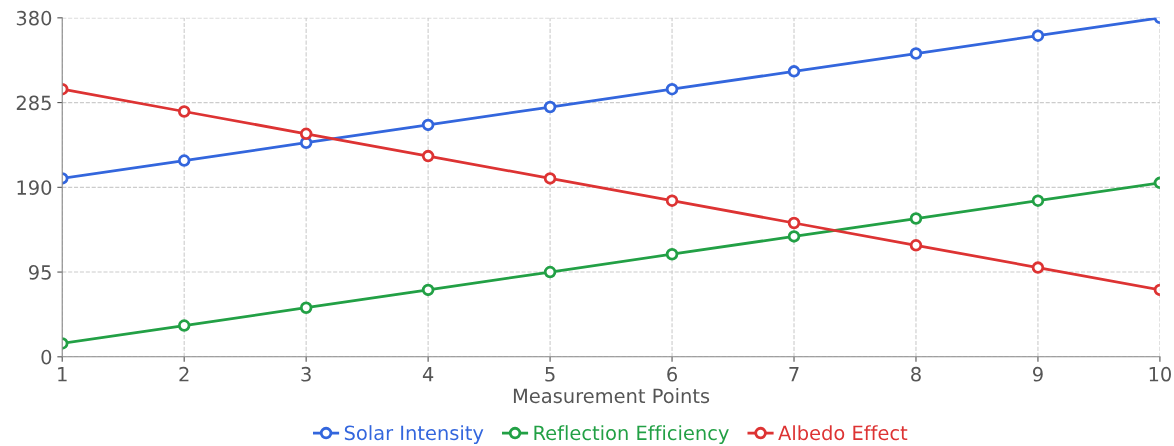  What do you see at coordinates (1037, 374) in the screenshot?
I see `x-tick-label: 9` at bounding box center [1037, 374].